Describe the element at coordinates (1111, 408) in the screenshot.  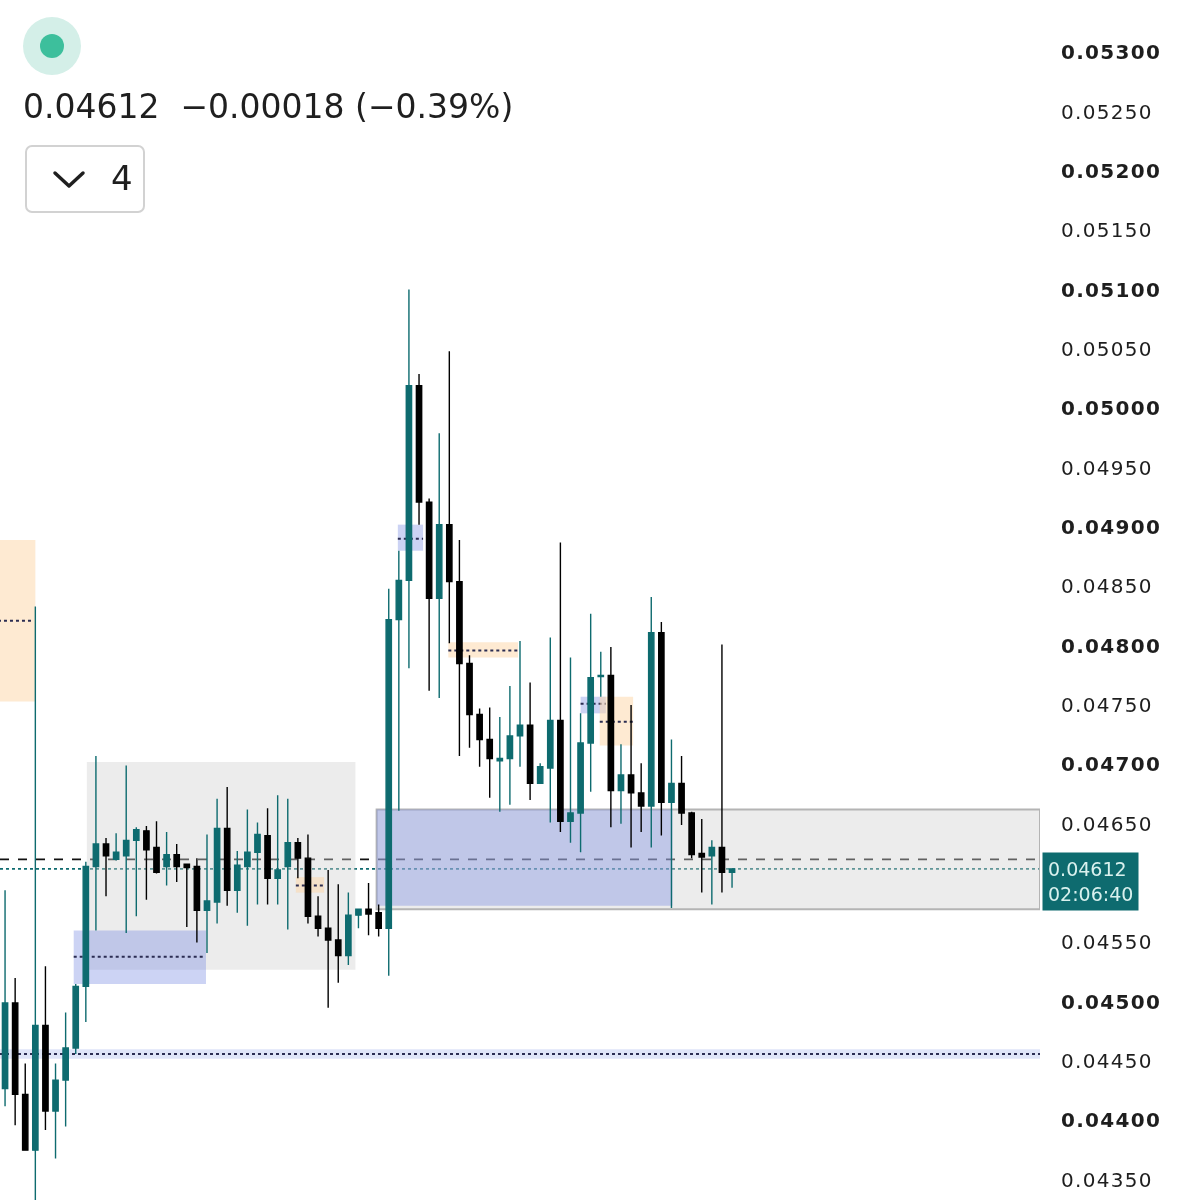
I see `y-tick-label: 0.05000` at that location.